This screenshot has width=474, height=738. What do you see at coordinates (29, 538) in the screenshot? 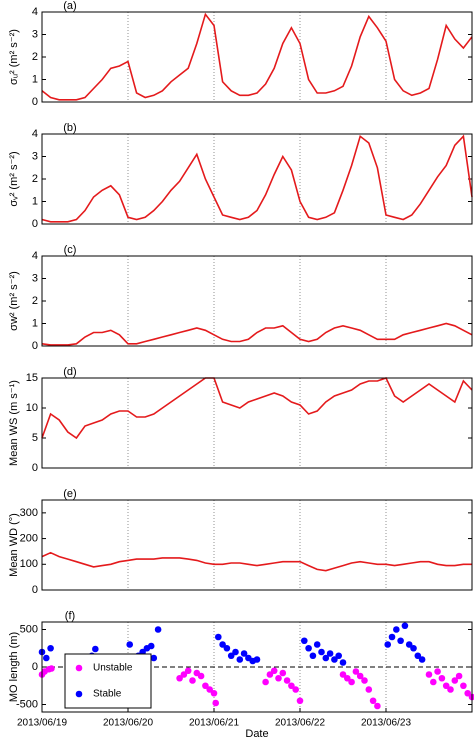
I see `y-tick-label: 200` at bounding box center [29, 538].